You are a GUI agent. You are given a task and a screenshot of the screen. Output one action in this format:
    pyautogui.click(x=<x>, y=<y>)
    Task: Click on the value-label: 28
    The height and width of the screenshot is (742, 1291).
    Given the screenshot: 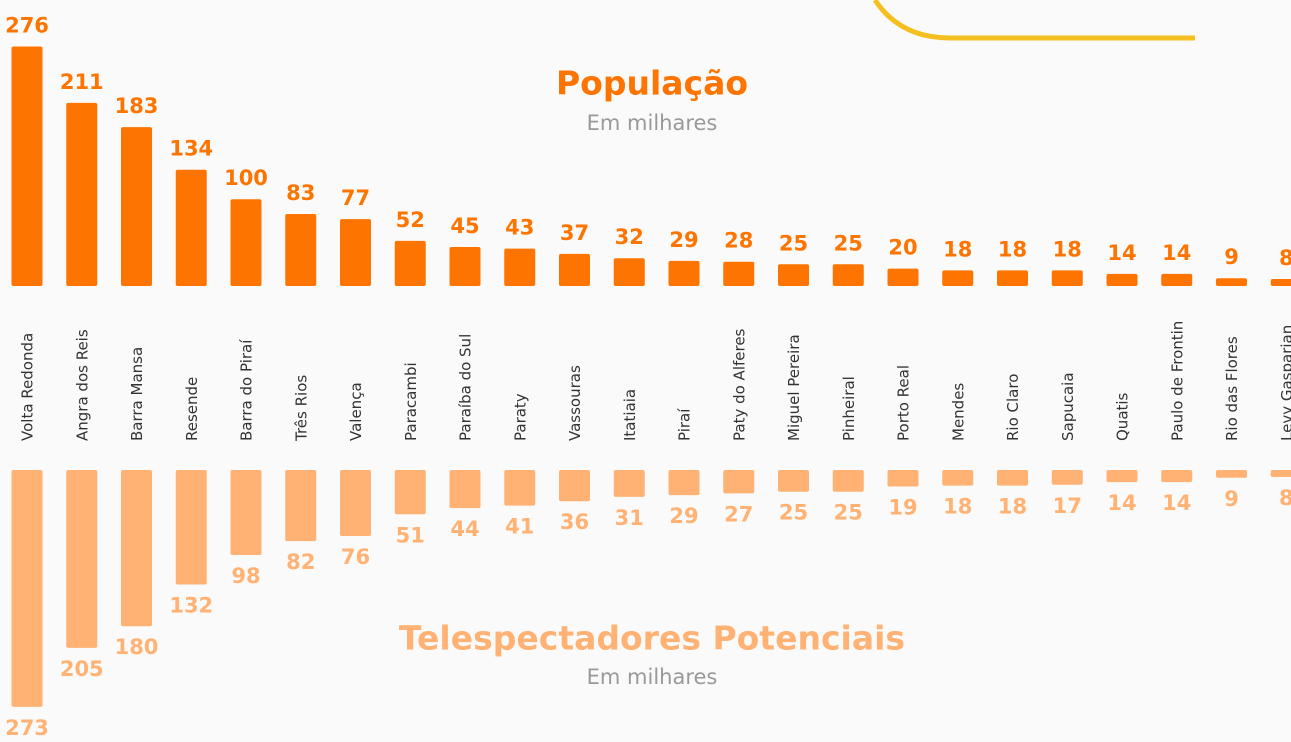 What is the action you would take?
    pyautogui.click(x=738, y=241)
    